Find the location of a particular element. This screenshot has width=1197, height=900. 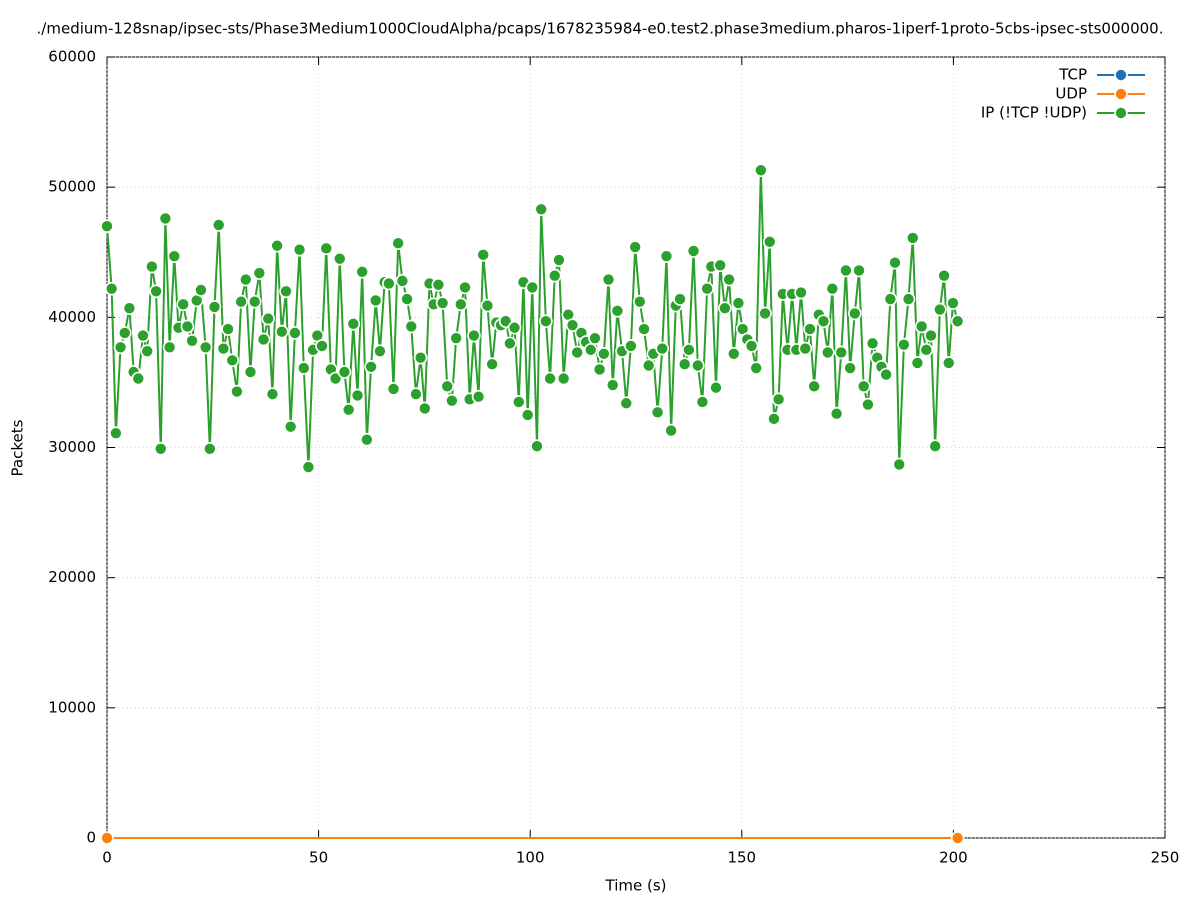

legend-label: UDP is located at coordinates (1071, 94).